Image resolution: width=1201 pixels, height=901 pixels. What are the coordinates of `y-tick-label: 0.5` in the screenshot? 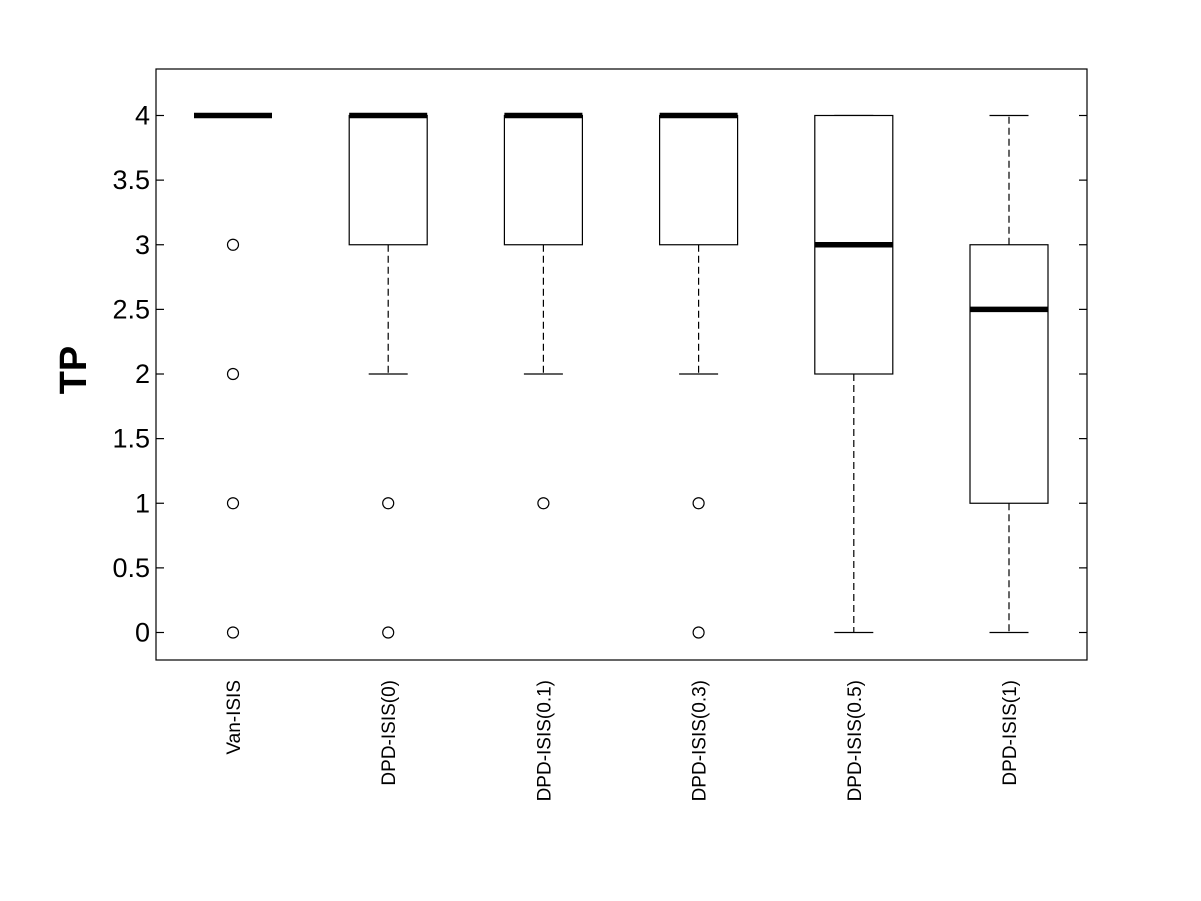 It's located at (131, 568).